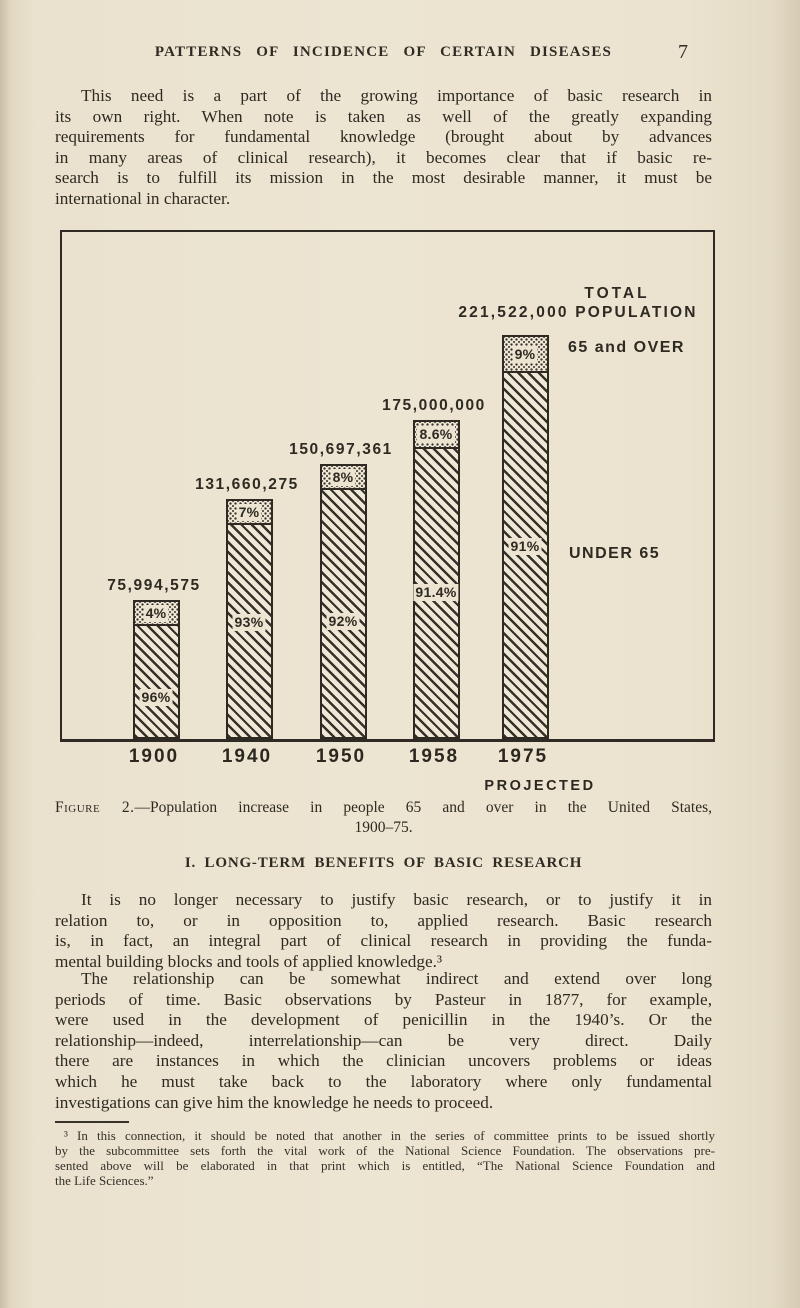  I want to click on bar-segment-under-65: 91.4%, so click(436, 593).